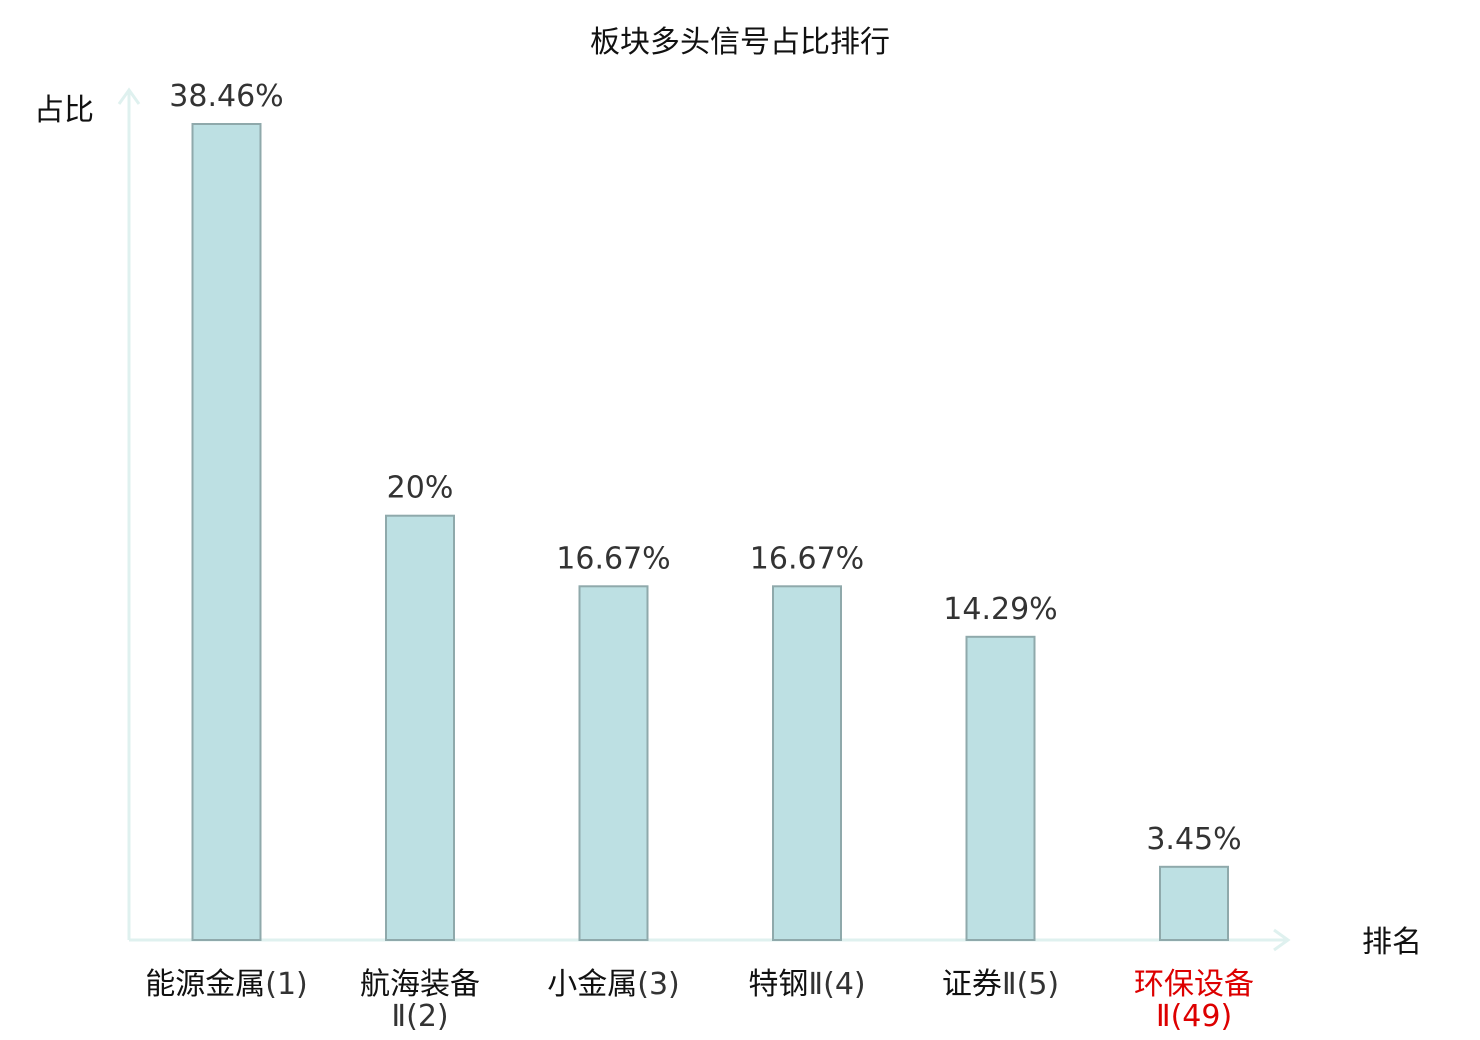  I want to click on category-label-2: 航海装备 Ⅱ(2), so click(420, 1000).